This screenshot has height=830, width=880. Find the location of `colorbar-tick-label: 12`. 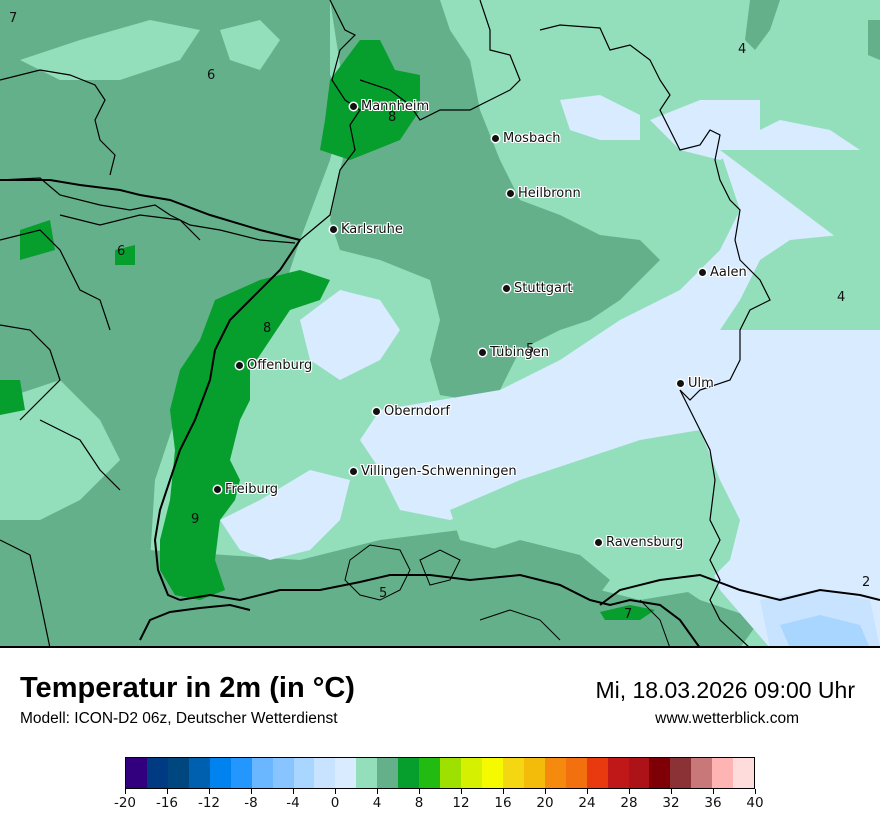

colorbar-tick-label: 12 is located at coordinates (461, 803).